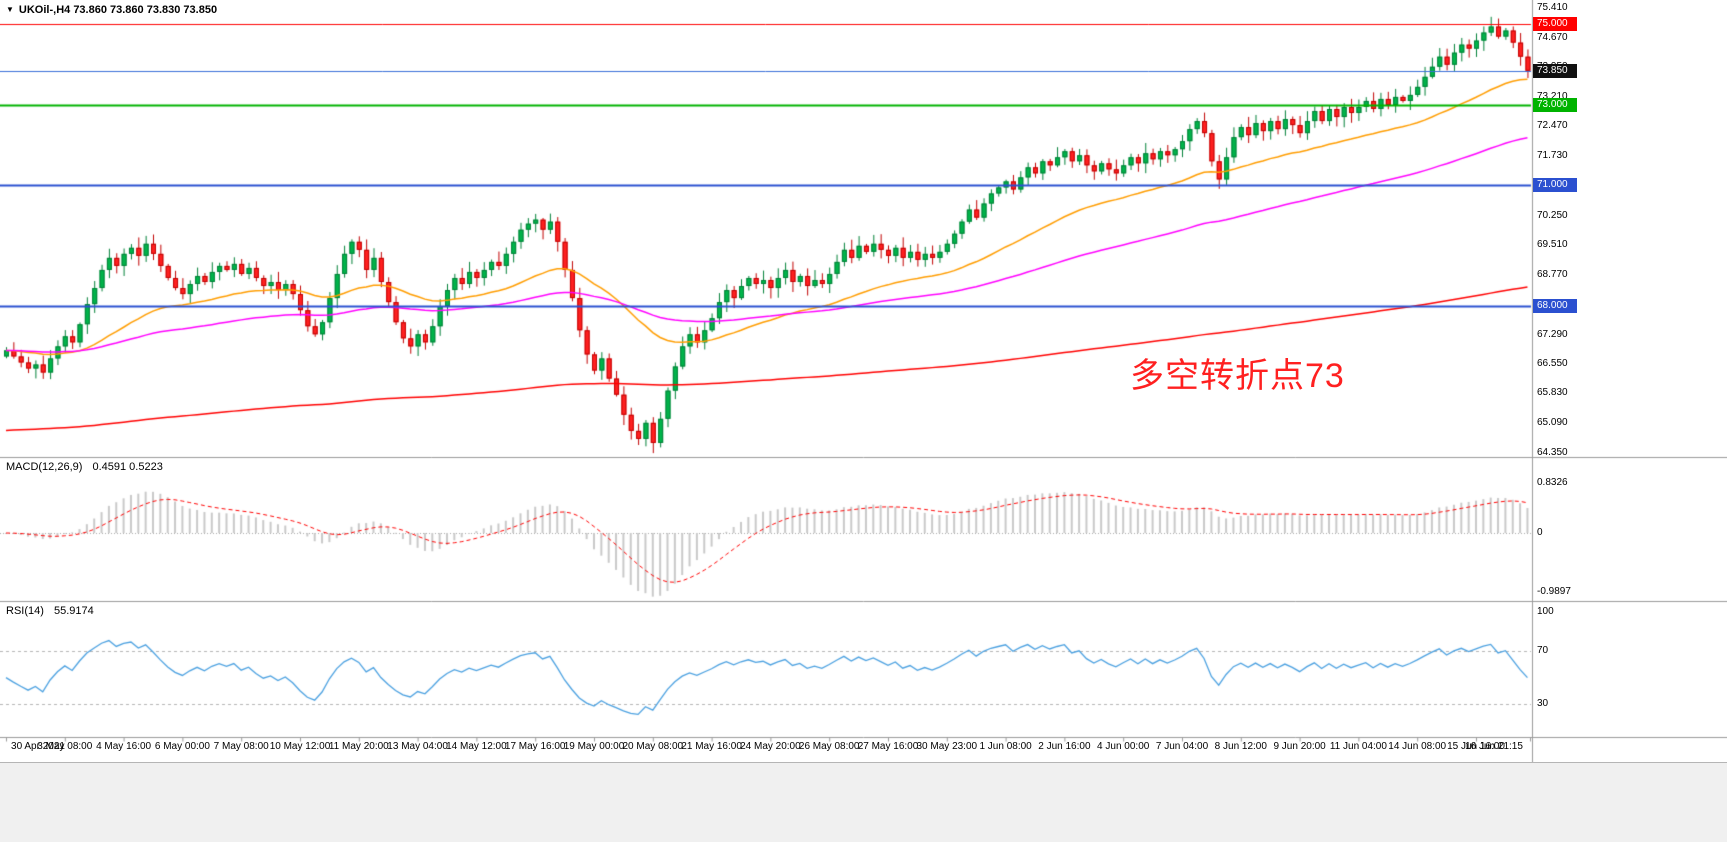 This screenshot has height=842, width=1727. Describe the element at coordinates (863, 802) in the screenshot. I see `window-footer` at that location.